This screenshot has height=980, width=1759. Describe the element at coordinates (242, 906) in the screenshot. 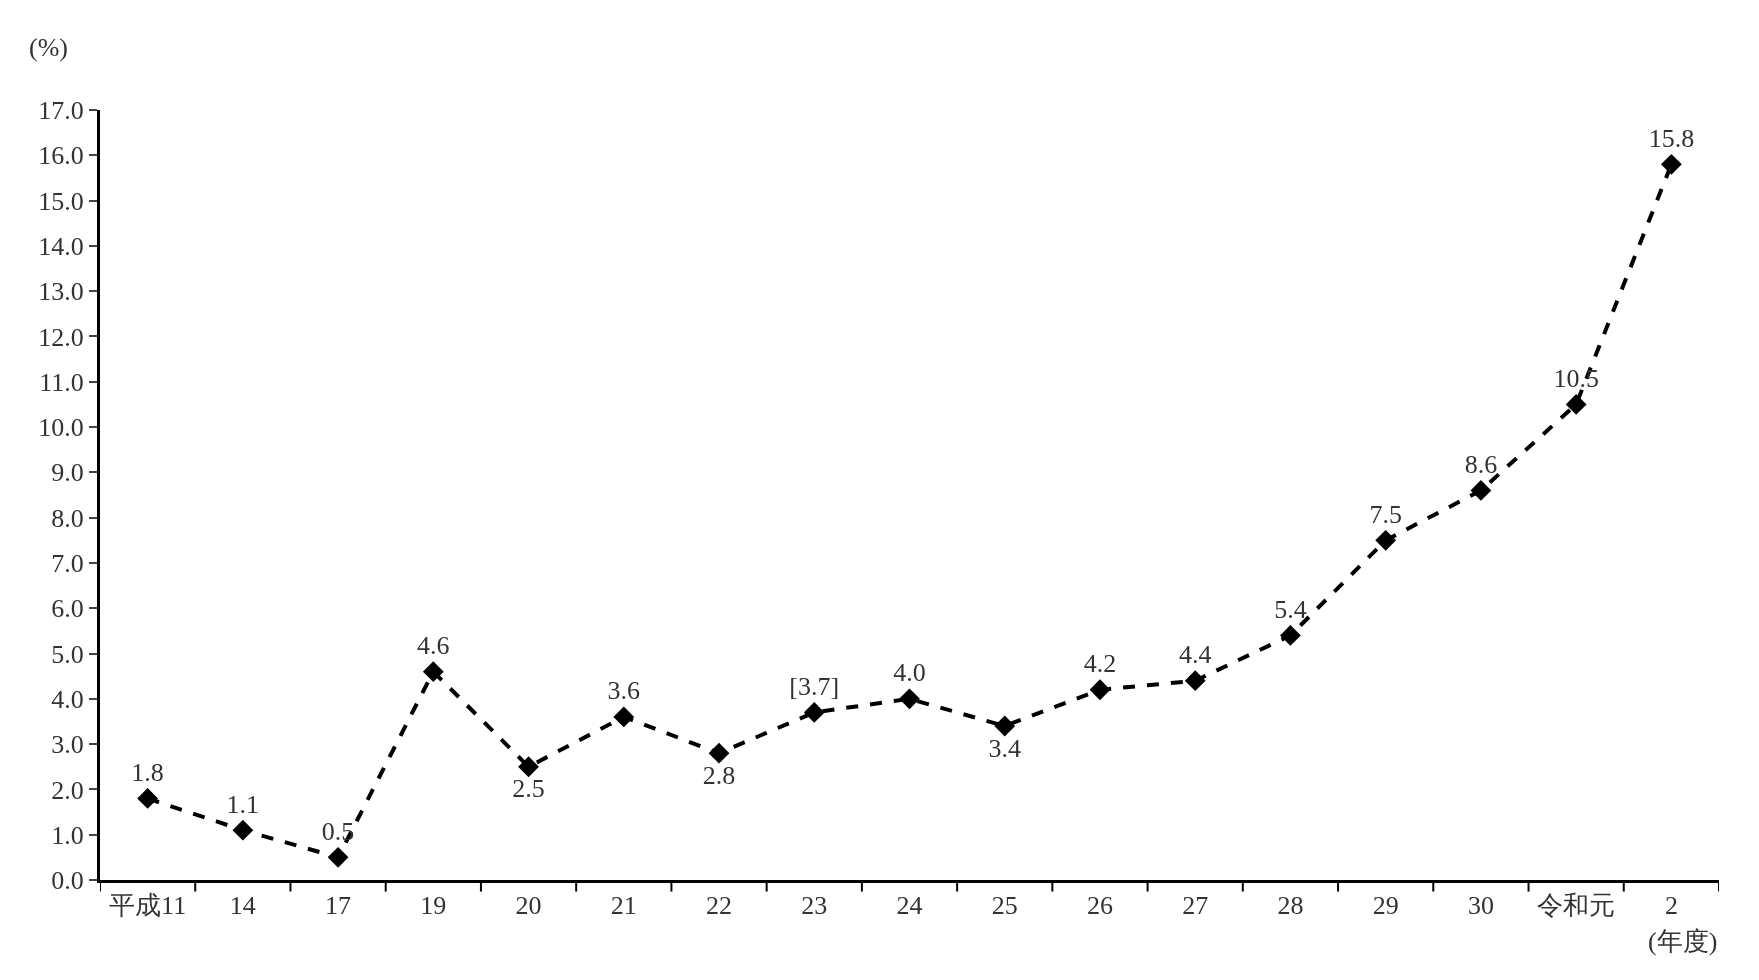

I see `x-tick-label: 14` at that location.